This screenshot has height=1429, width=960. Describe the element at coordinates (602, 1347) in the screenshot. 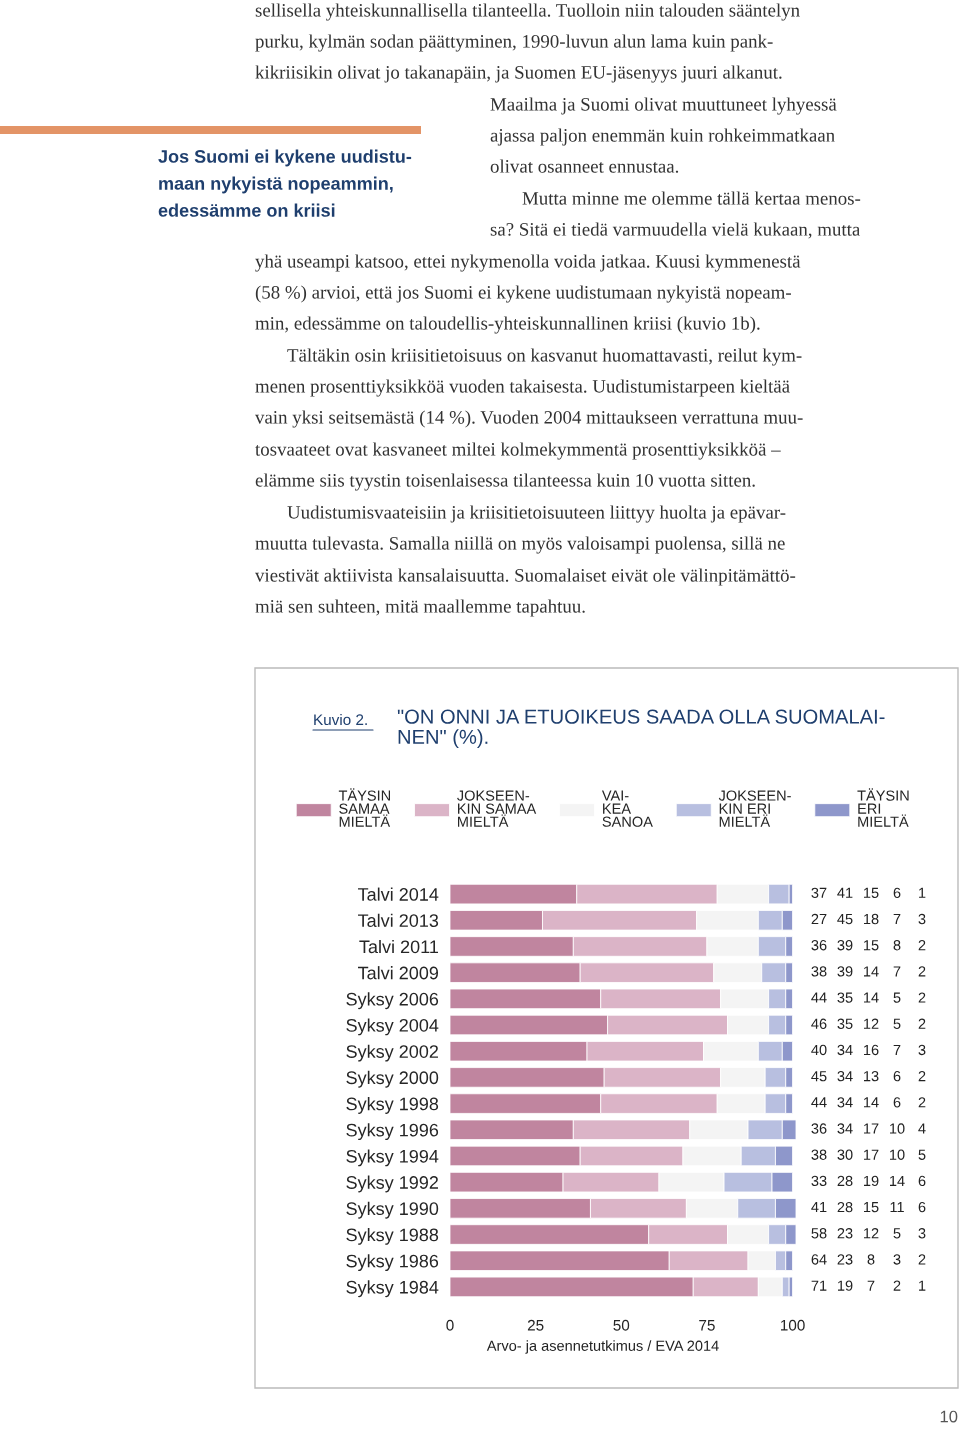

I see `text: Arvo- ja asennetutkimus / EVA 2014` at that location.